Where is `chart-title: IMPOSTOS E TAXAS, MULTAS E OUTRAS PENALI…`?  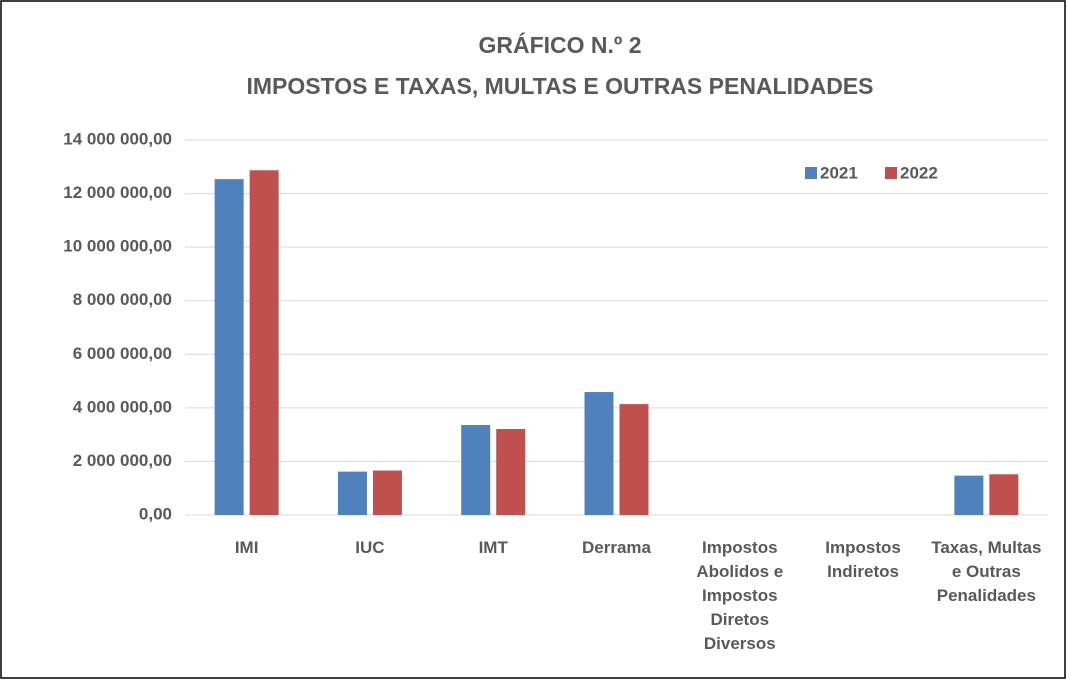
chart-title: IMPOSTOS E TAXAS, MULTAS E OUTRAS PENALI… is located at coordinates (559, 86).